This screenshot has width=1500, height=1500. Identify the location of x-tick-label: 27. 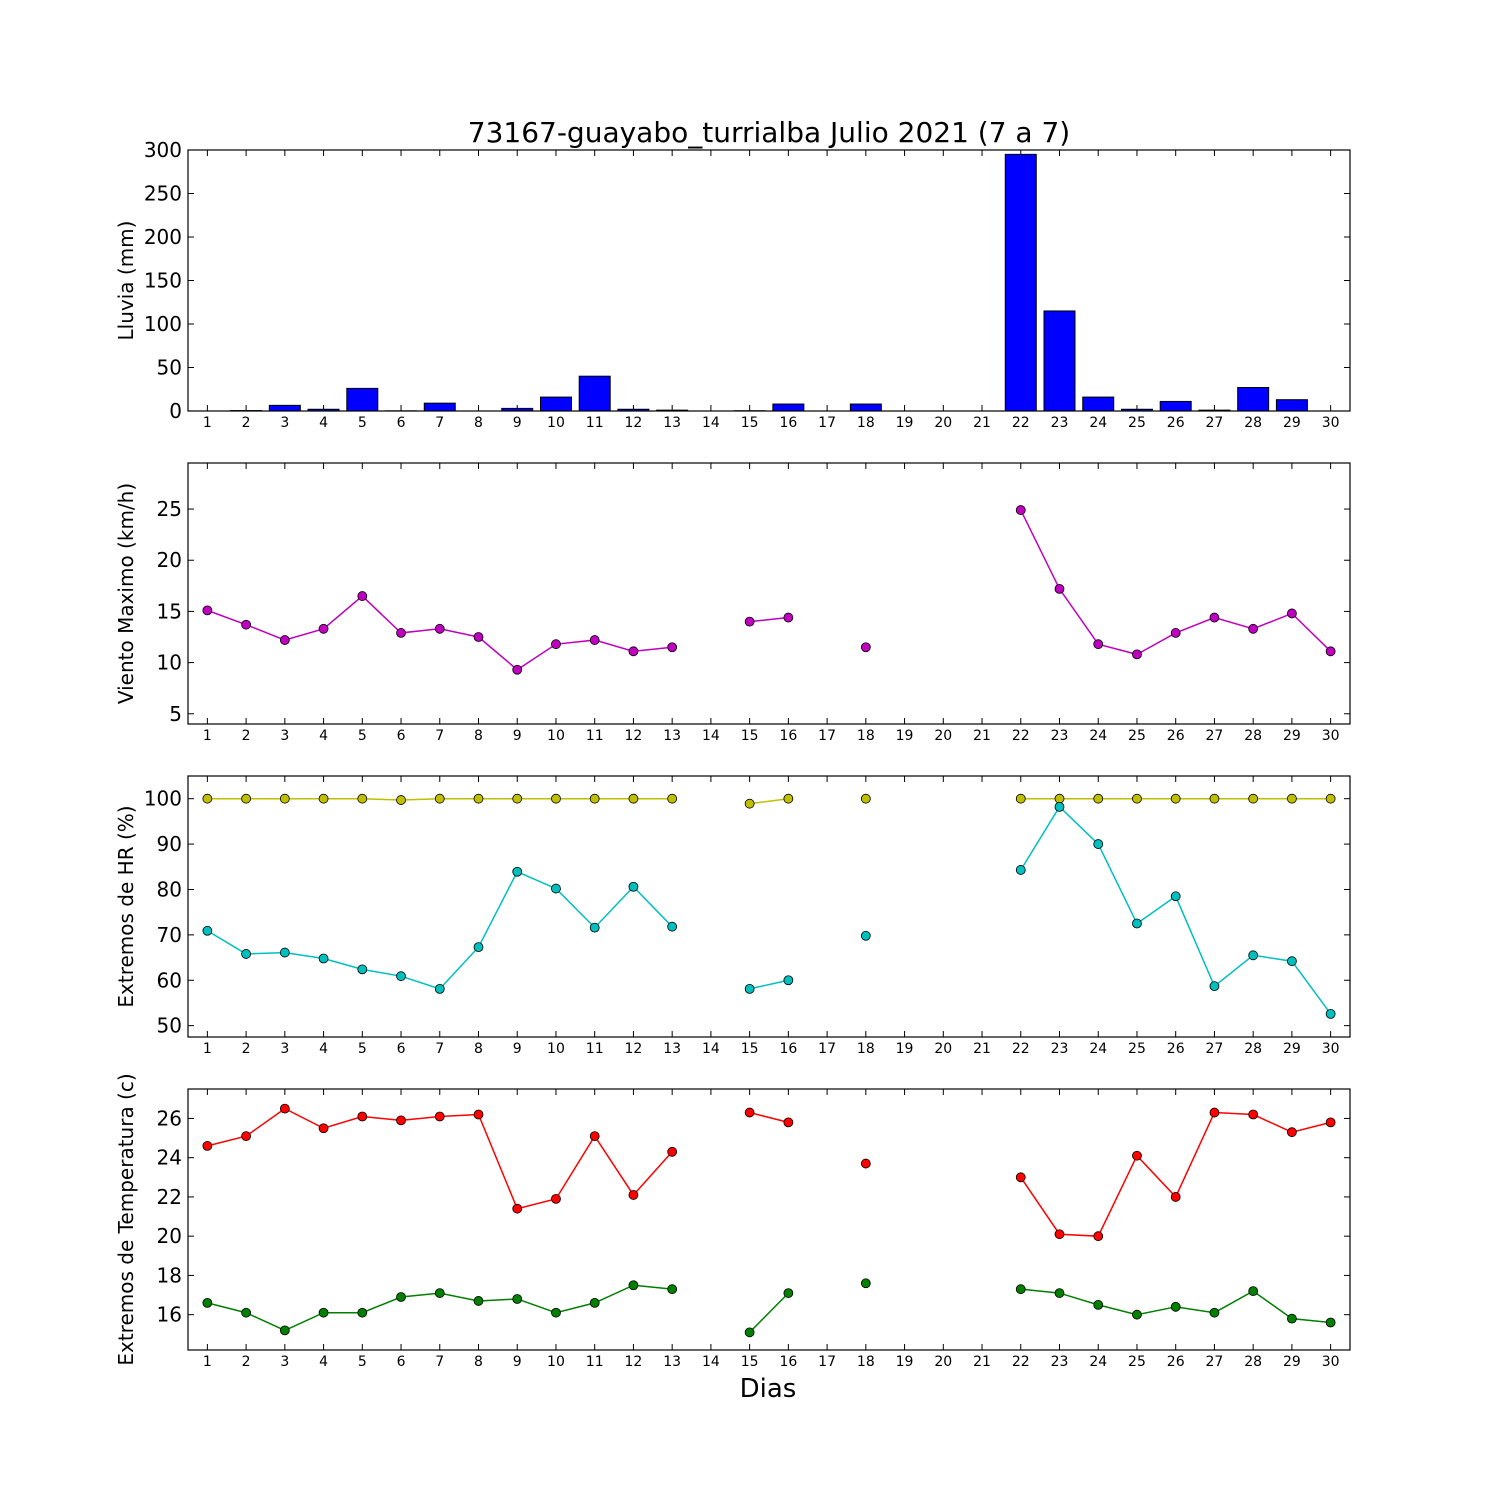
(1215, 423).